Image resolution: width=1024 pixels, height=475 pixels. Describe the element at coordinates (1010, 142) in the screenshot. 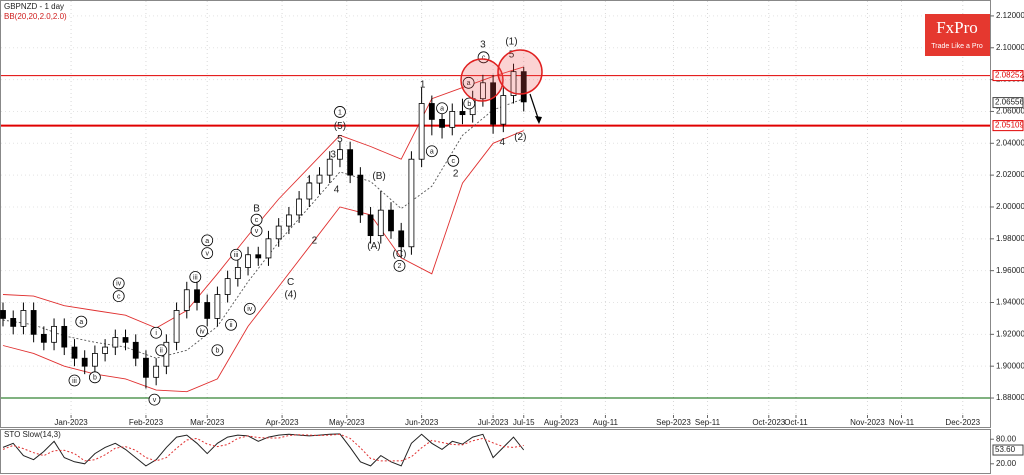

I see `y-tick-label: 2.04000` at that location.